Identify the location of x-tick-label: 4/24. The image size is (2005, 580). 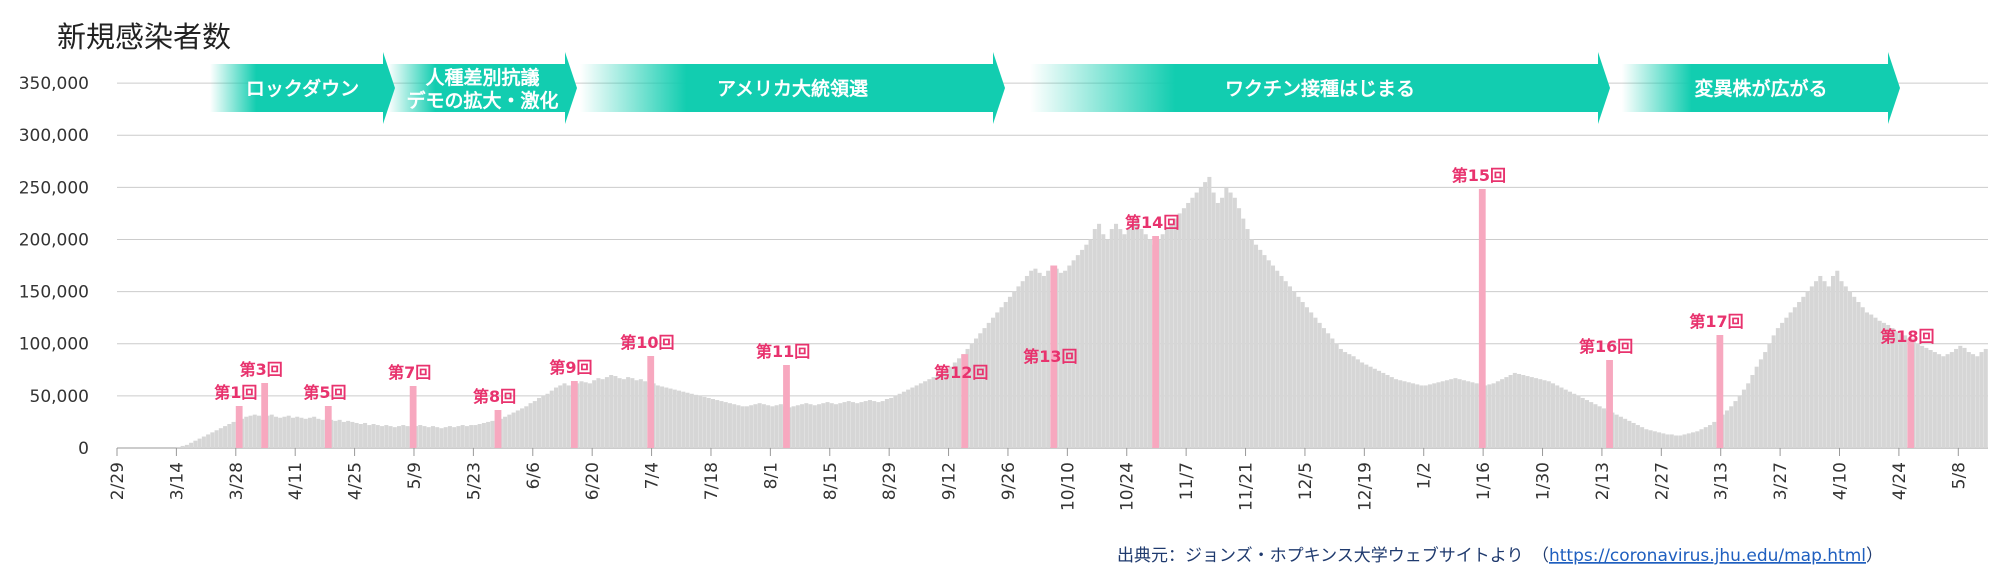
(1900, 481).